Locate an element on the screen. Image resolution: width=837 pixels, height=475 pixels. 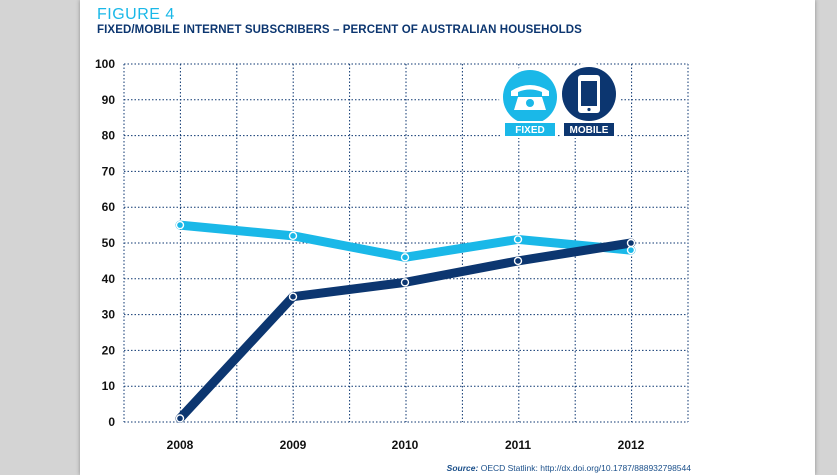
y-tick-label: 20 is located at coordinates (109, 350).